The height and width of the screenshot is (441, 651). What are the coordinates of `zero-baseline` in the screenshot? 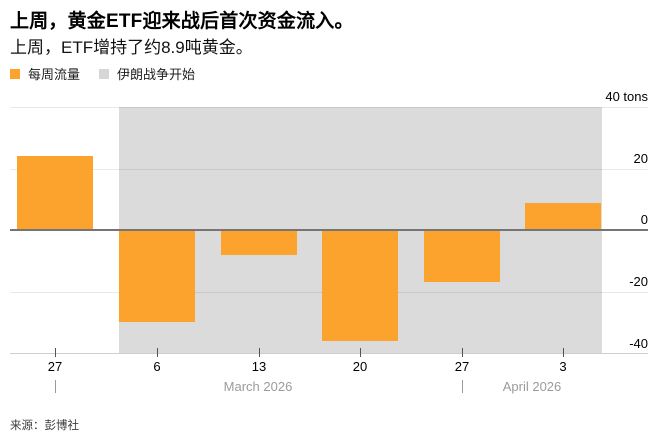 It's located at (329, 230).